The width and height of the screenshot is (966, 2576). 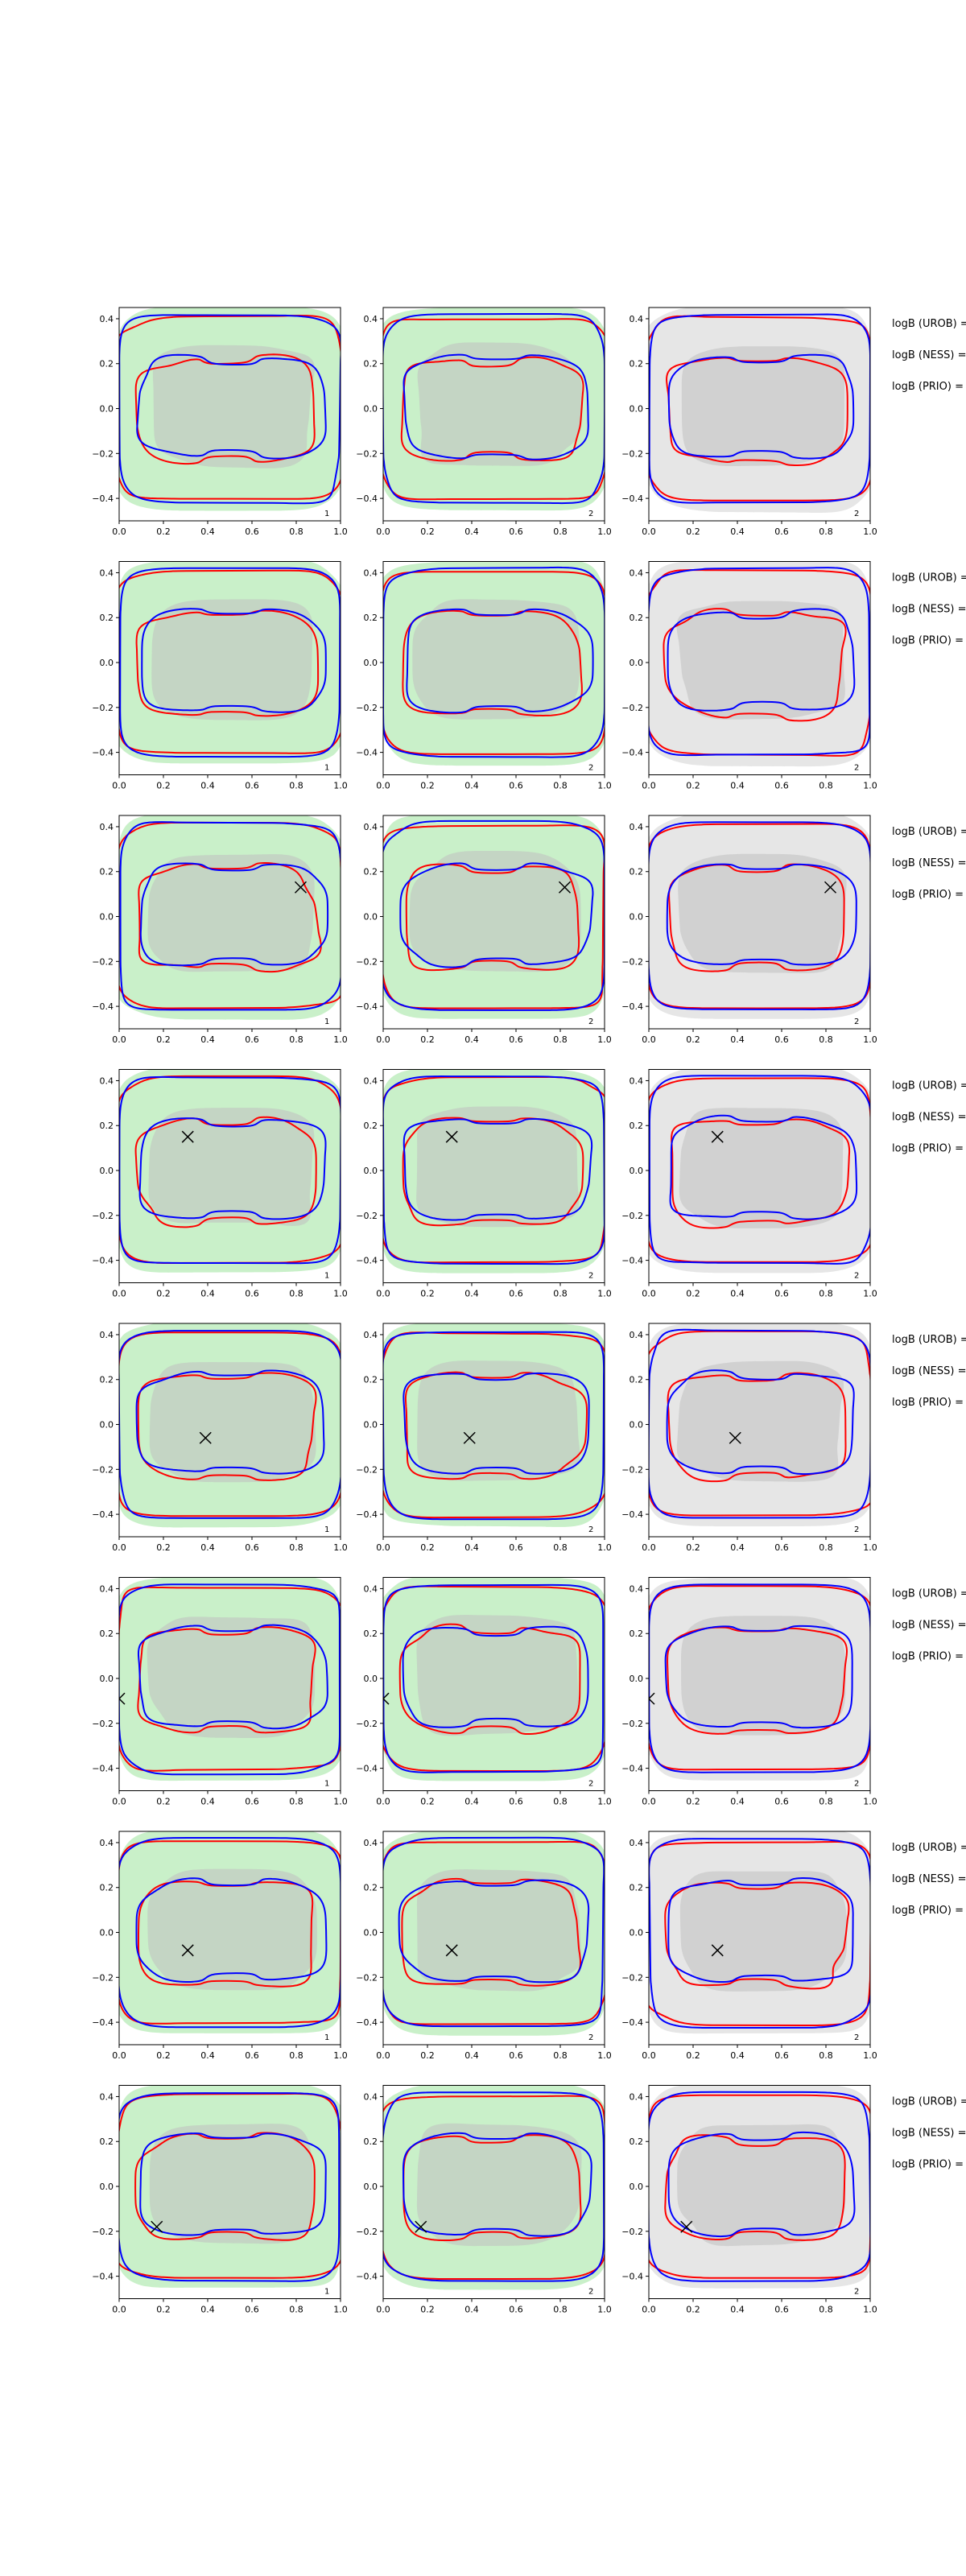 I want to click on inner-gray-region, so click(x=231, y=1677).